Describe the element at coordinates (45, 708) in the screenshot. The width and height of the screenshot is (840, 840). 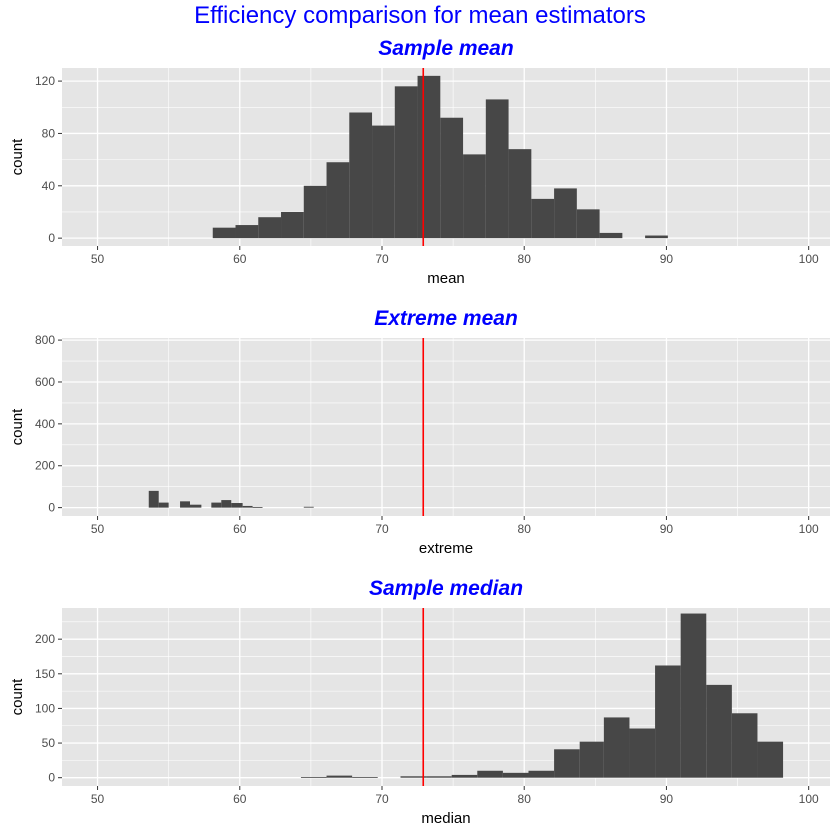
I see `y-tick-label: 100` at that location.